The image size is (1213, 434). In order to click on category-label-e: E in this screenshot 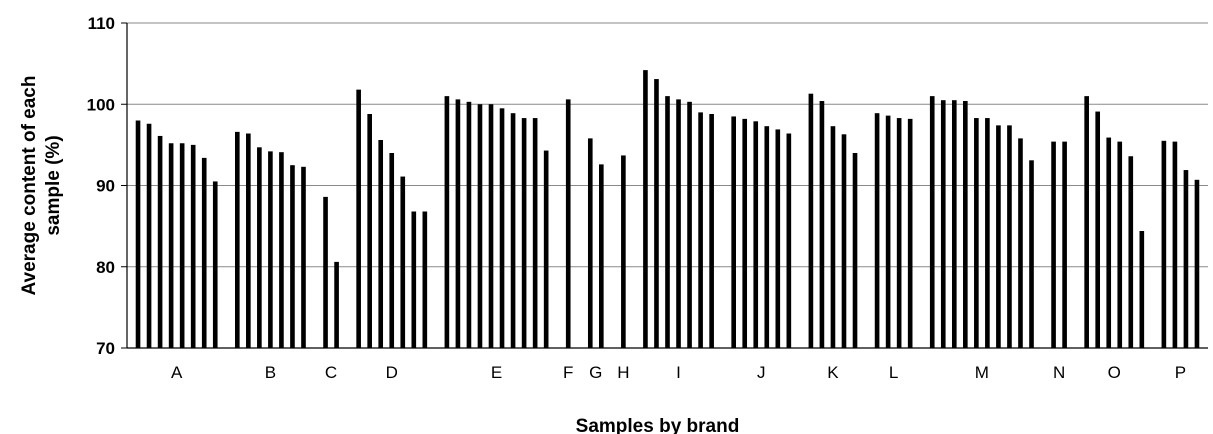, I will do `click(496, 372)`.